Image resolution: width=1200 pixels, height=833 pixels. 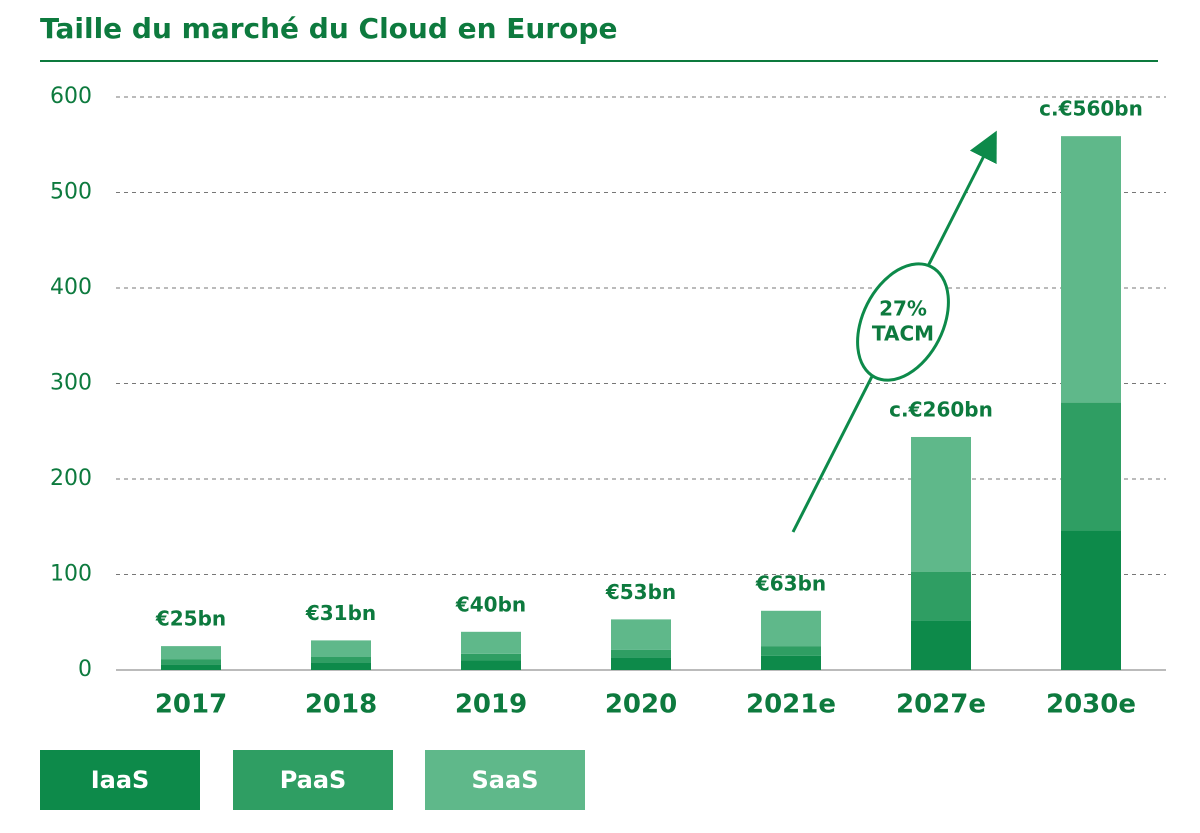 I want to click on x-tick-label: 2018, so click(x=341, y=705).